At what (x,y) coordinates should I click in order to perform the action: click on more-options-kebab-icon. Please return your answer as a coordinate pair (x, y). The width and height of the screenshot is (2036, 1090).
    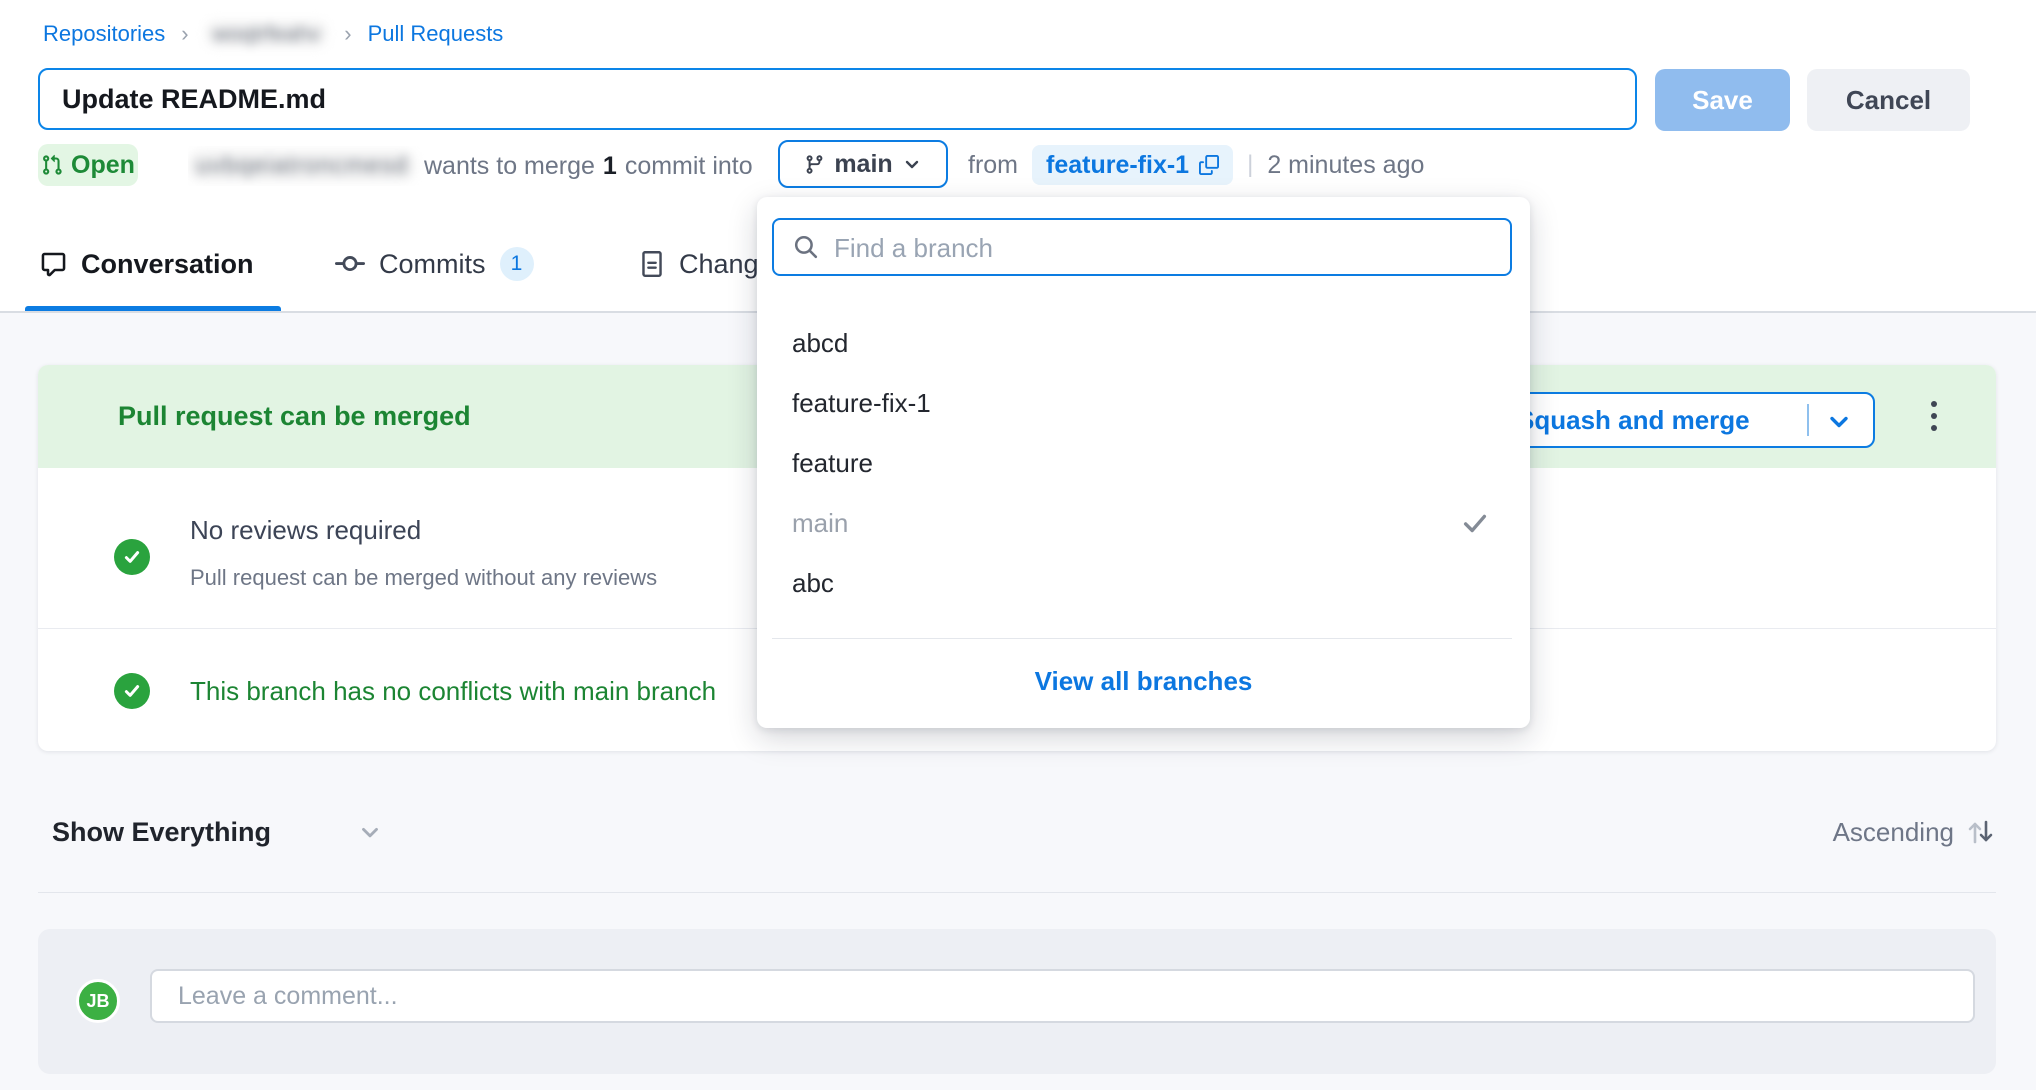
    Looking at the image, I should click on (1934, 416).